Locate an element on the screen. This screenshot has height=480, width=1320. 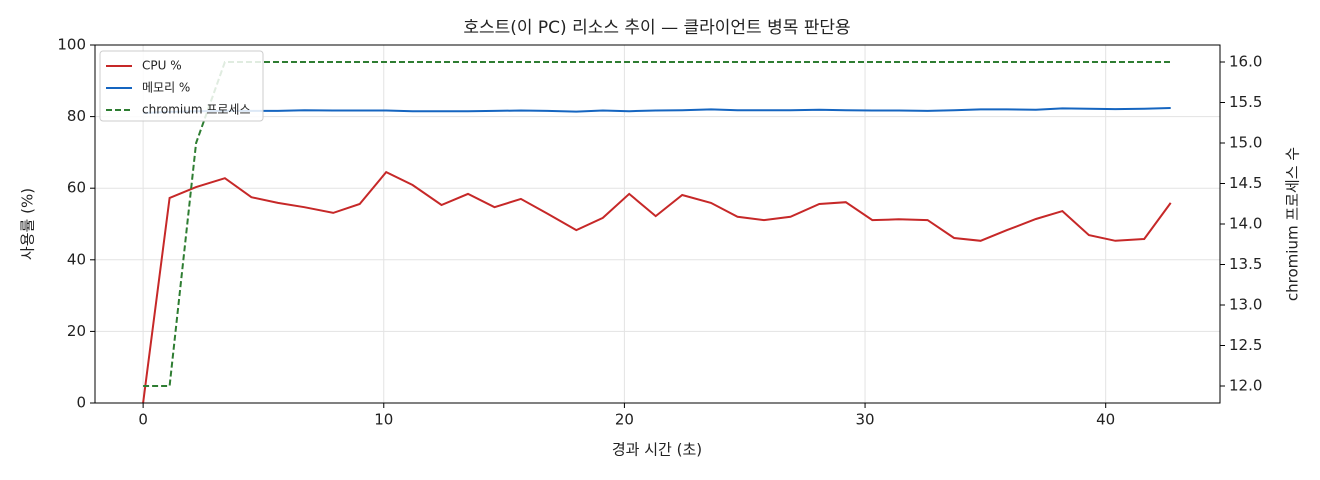
y-tick-label: 20 is located at coordinates (76, 331).